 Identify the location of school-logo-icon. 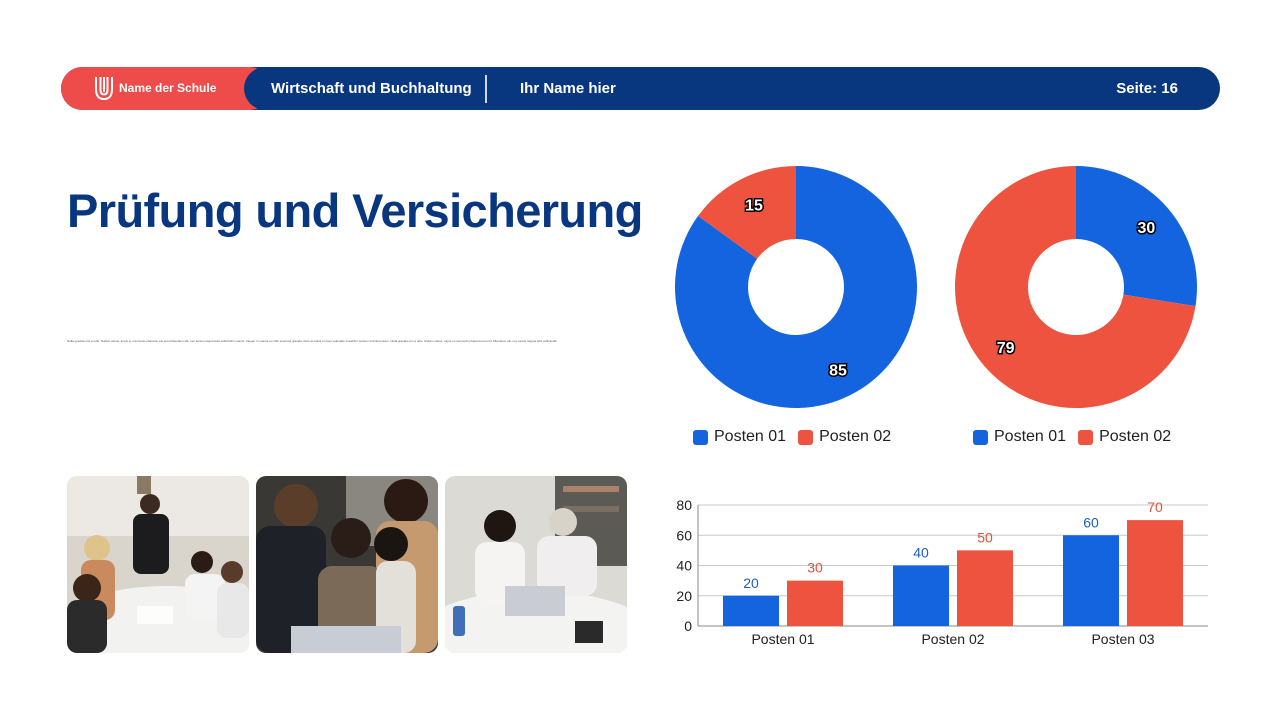
(104, 88).